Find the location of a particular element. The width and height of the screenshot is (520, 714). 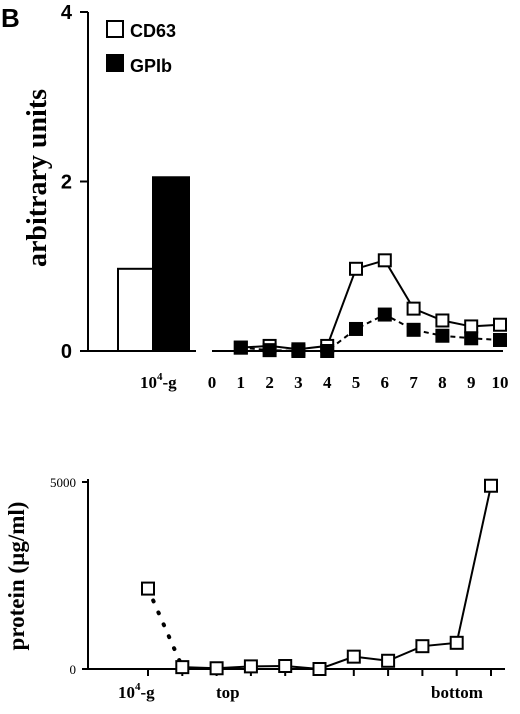

top-series-lines is located at coordinates (370, 305).